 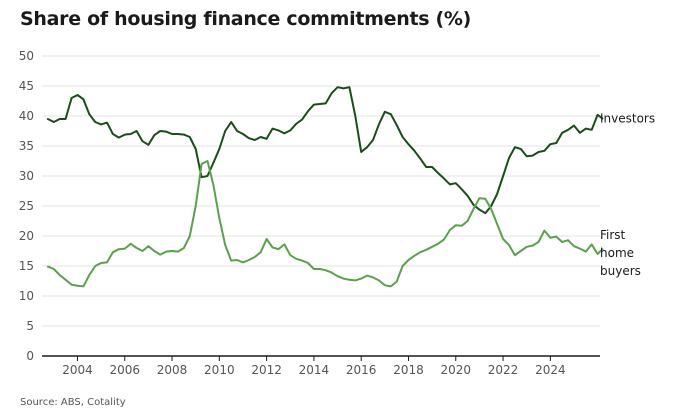 What do you see at coordinates (617, 253) in the screenshot?
I see `legend-label-first-home-buyers: home` at bounding box center [617, 253].